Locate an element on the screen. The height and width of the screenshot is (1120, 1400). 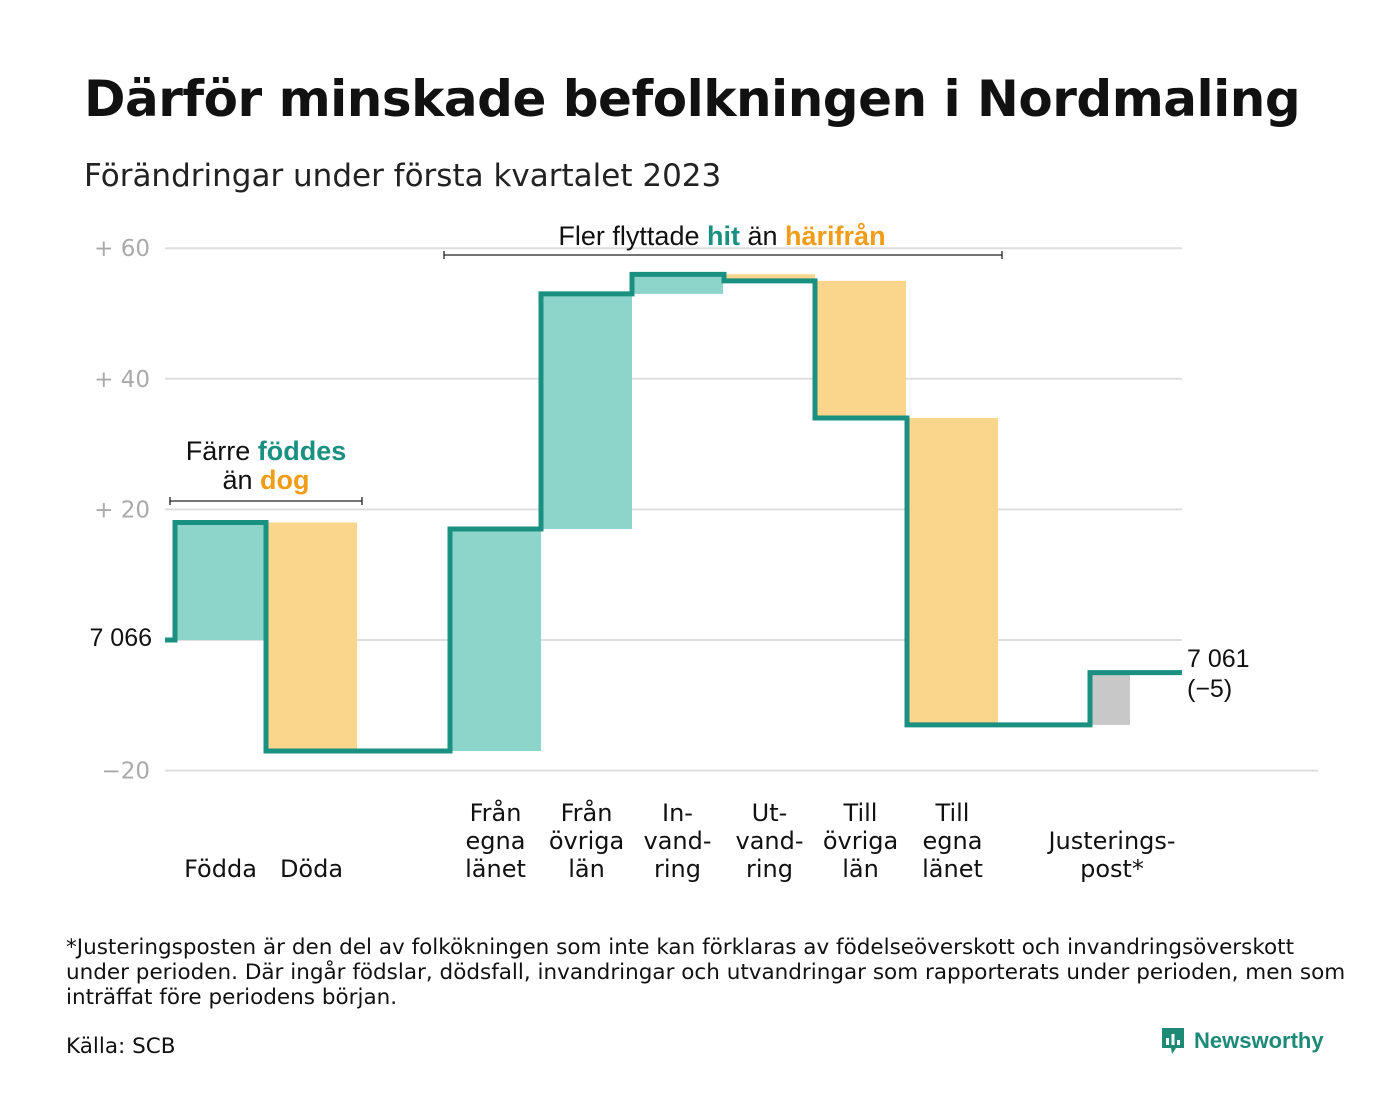
category-label: post* is located at coordinates (1112, 869).